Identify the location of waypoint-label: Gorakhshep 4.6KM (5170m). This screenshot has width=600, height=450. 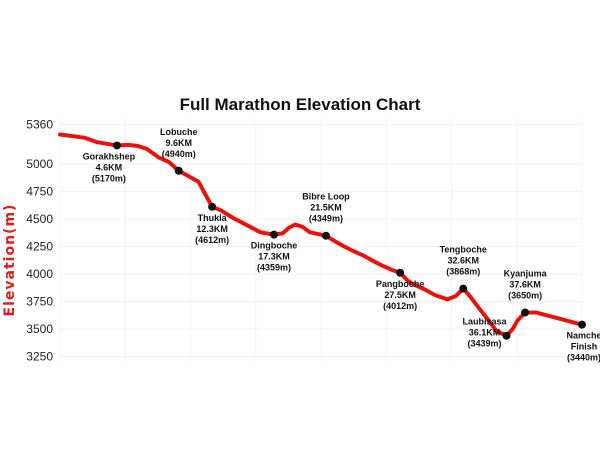
(109, 167).